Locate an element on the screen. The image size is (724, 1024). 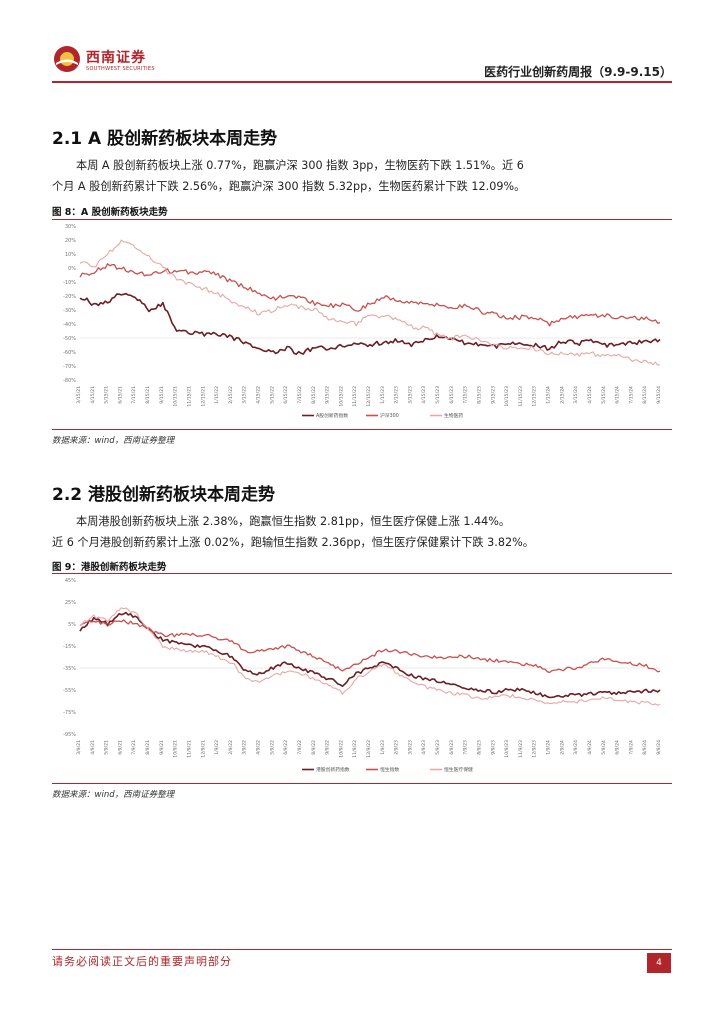
y-tick-label: -15% is located at coordinates (69, 647).